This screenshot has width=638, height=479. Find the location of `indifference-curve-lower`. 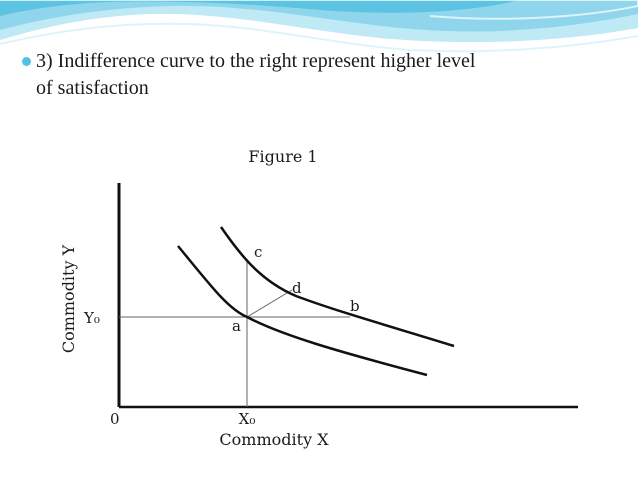

indifference-curve-lower is located at coordinates (302, 311).